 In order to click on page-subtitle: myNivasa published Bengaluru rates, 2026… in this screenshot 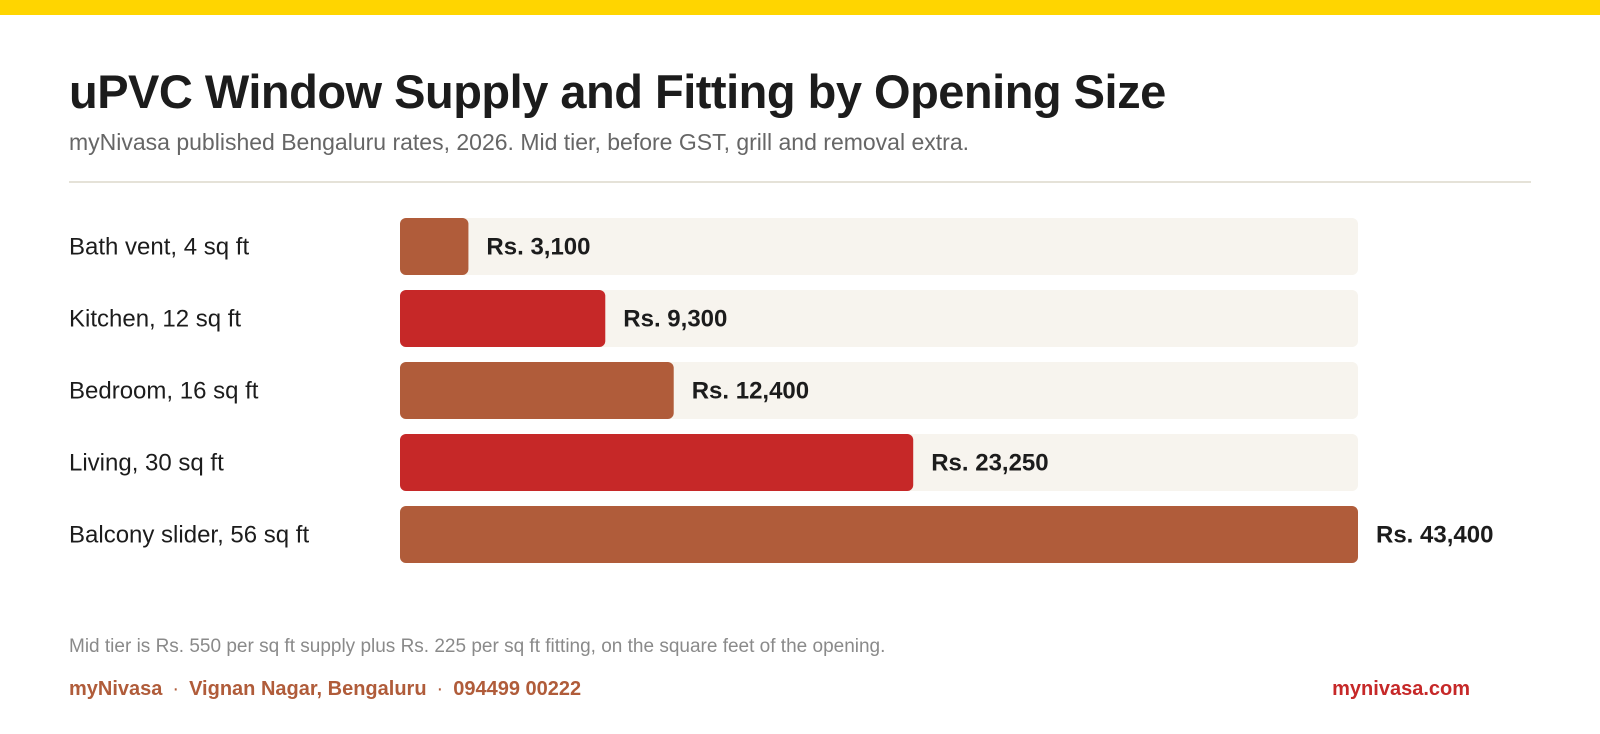, I will do `click(519, 142)`.